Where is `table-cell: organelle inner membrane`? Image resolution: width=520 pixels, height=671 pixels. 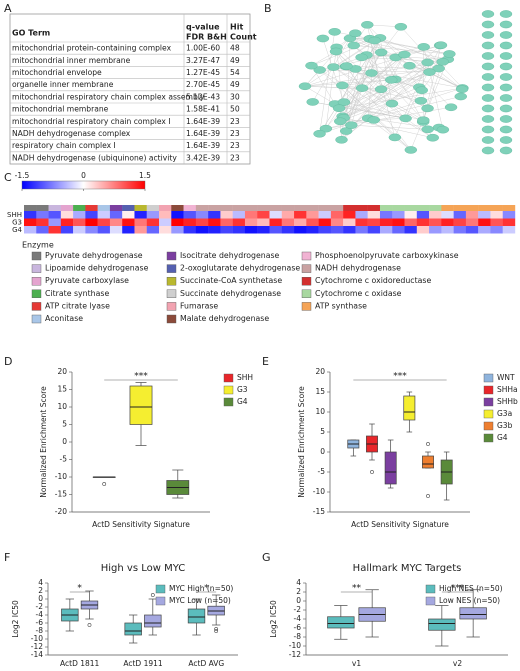
table-cell: organelle inner membrane is located at coordinates (63, 84).